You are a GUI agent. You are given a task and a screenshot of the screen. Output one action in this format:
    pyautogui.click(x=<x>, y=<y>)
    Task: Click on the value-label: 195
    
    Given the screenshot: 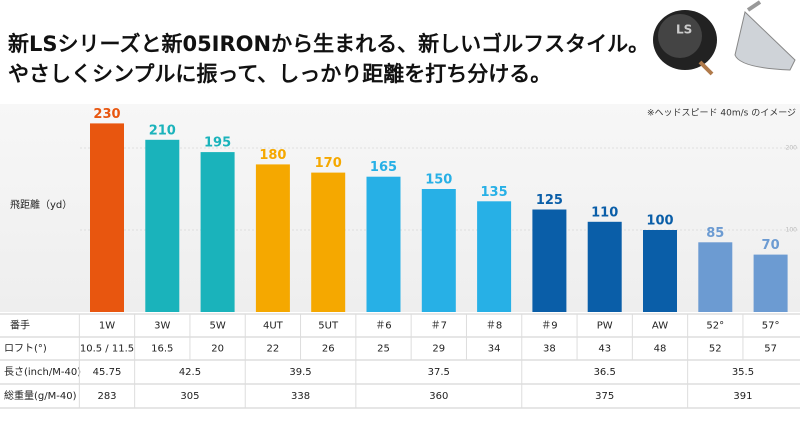 What is the action you would take?
    pyautogui.click(x=217, y=143)
    